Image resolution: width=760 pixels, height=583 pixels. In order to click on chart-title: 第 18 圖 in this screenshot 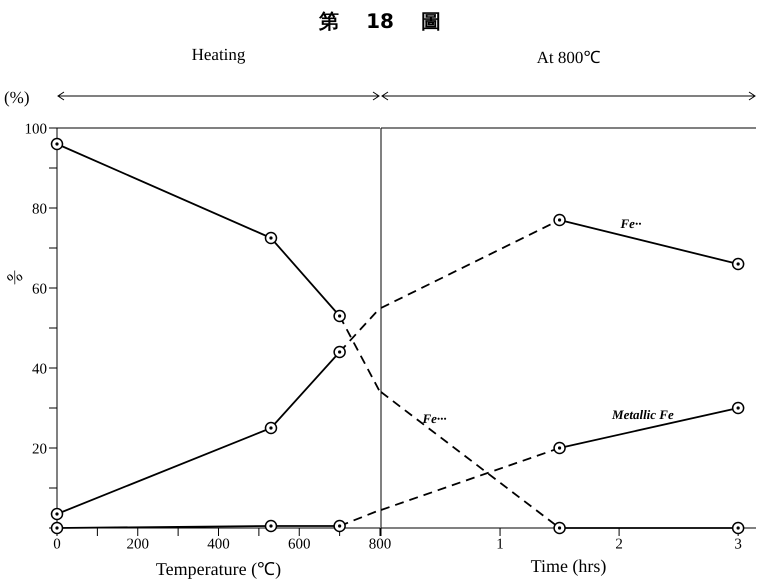, I will do `click(380, 21)`.